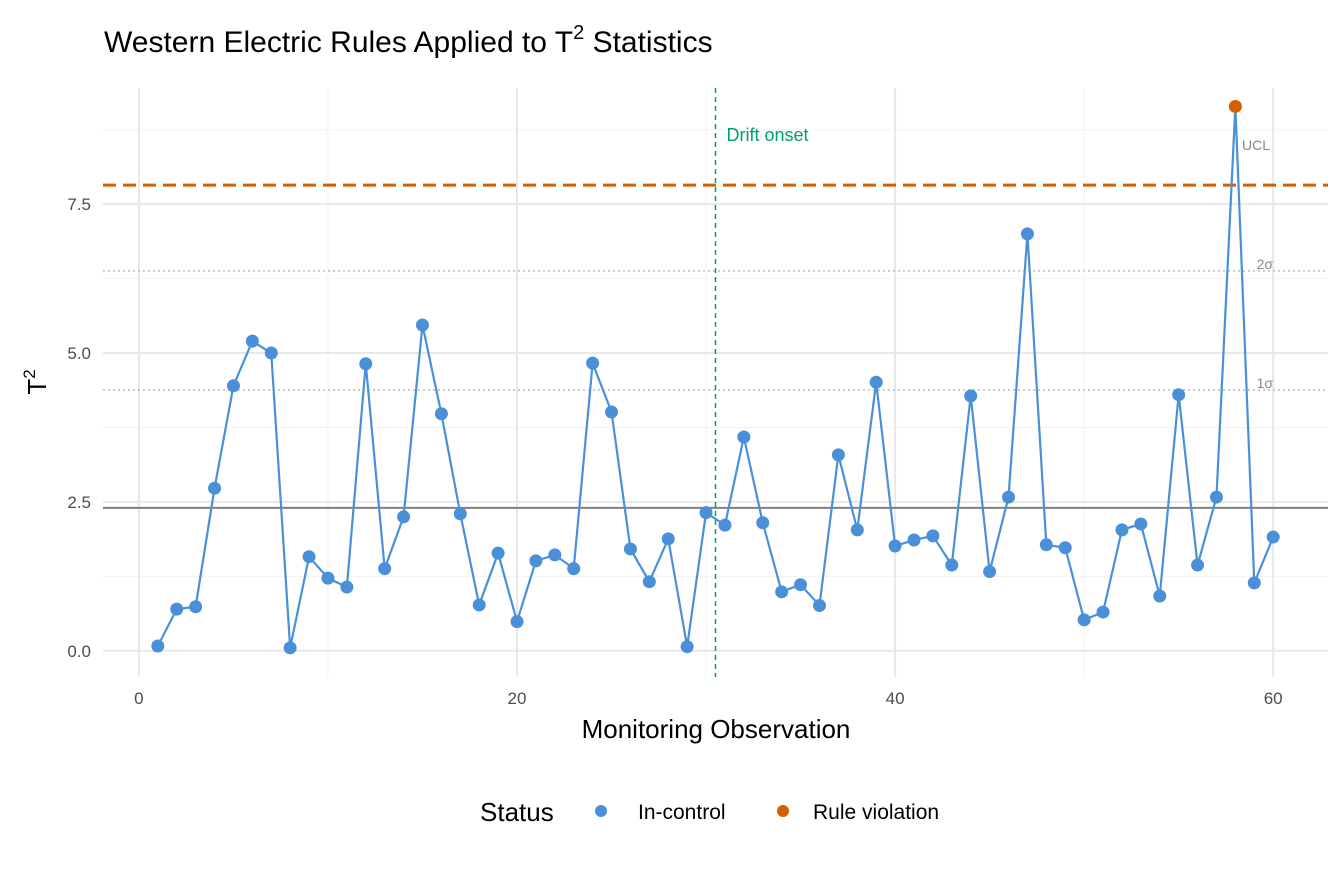  I want to click on y-tick-label: 2.5, so click(79, 502).